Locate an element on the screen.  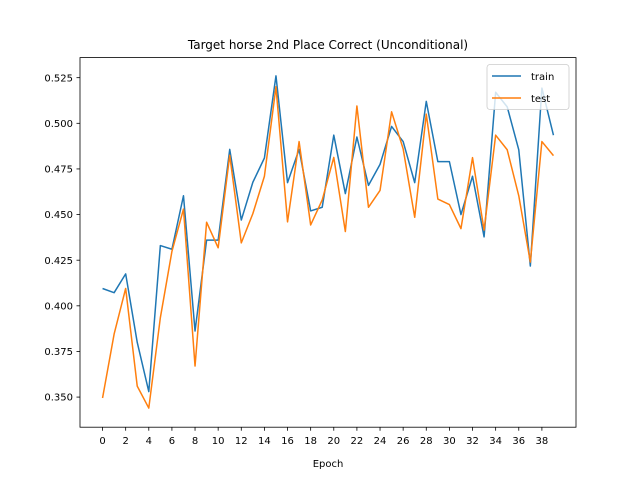
x-tick-label: 16 is located at coordinates (287, 441).